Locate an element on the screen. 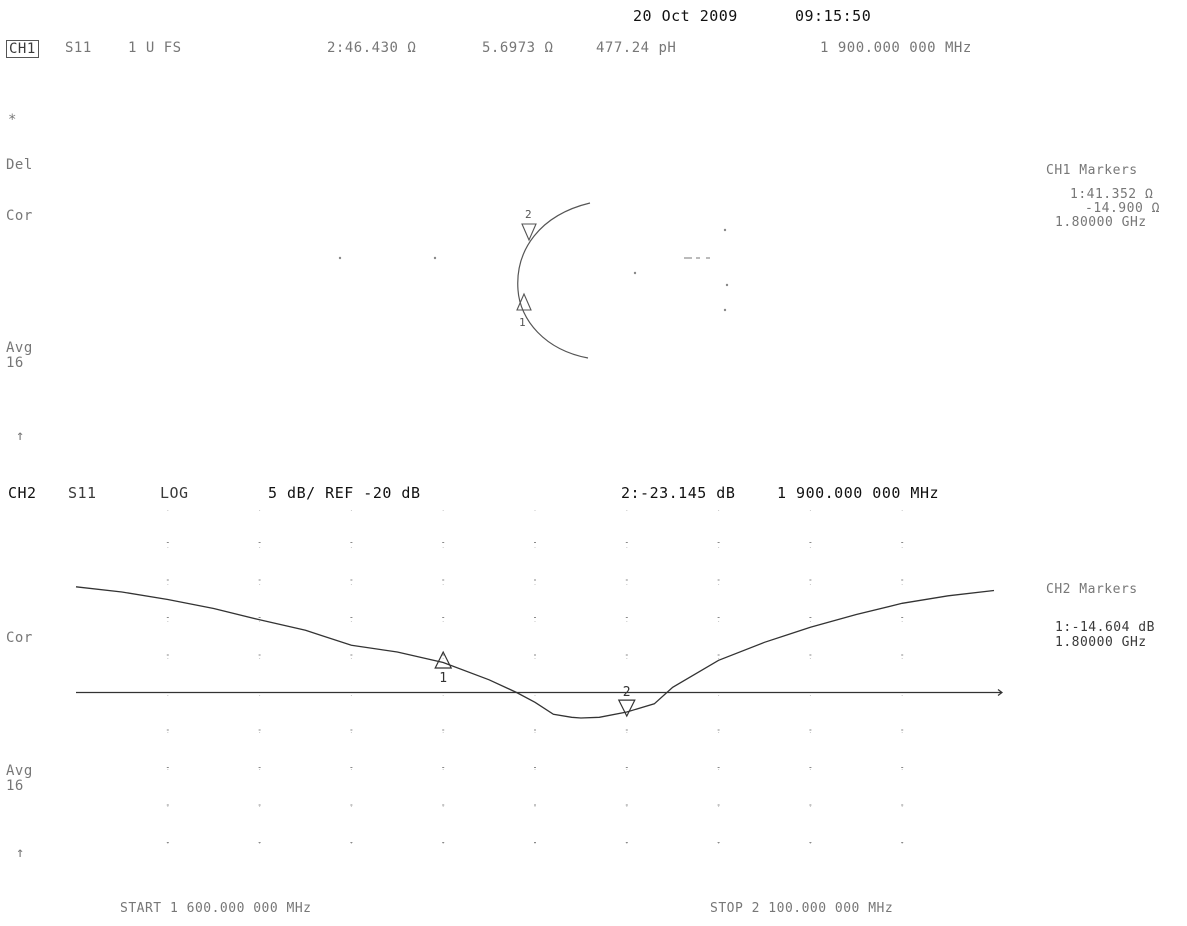 This screenshot has height=926, width=1187. ch1-marker-line2: -14.900 Ω is located at coordinates (1122, 208).